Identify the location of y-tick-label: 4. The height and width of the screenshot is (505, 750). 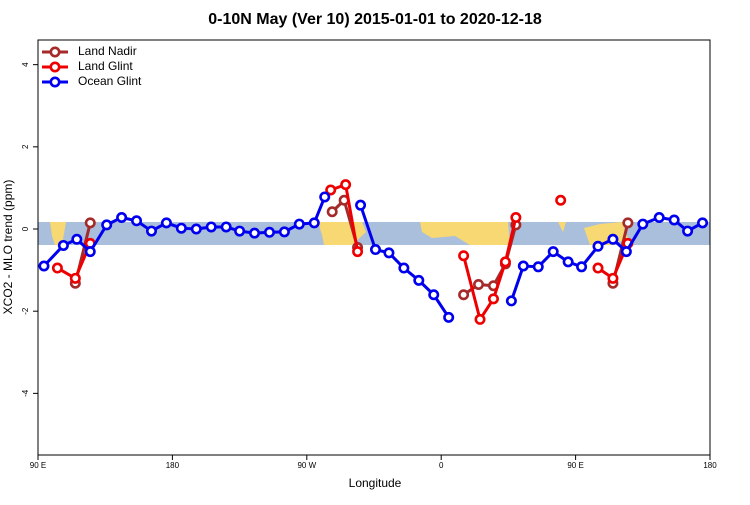
(25, 64).